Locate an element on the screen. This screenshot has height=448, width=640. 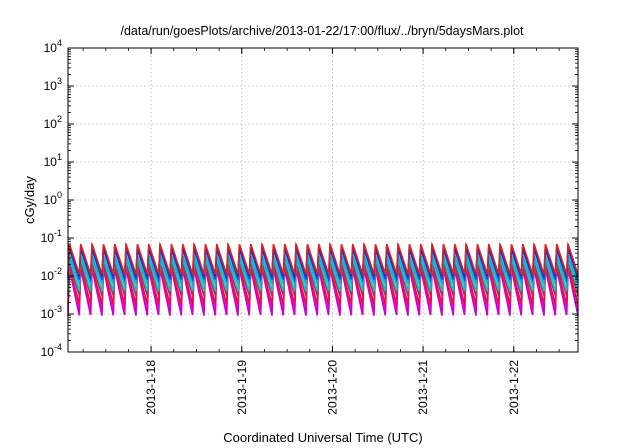
y-tick-label: 10⁻³ is located at coordinates (51, 312).